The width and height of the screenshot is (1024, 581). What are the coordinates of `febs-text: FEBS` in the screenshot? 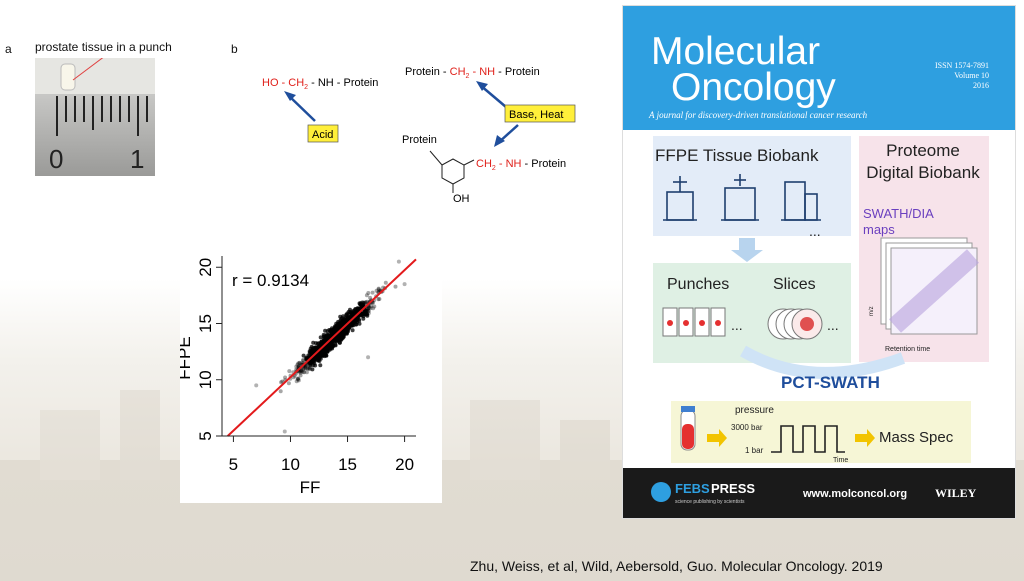 It's located at (692, 488).